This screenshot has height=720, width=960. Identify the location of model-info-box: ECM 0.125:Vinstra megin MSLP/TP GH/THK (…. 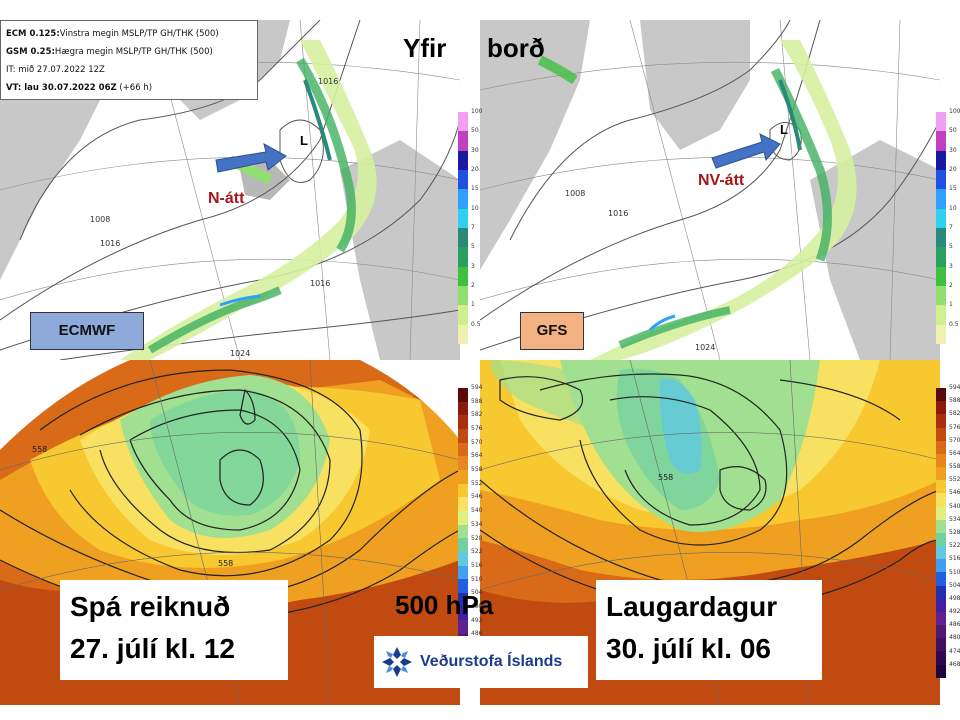
(129, 60).